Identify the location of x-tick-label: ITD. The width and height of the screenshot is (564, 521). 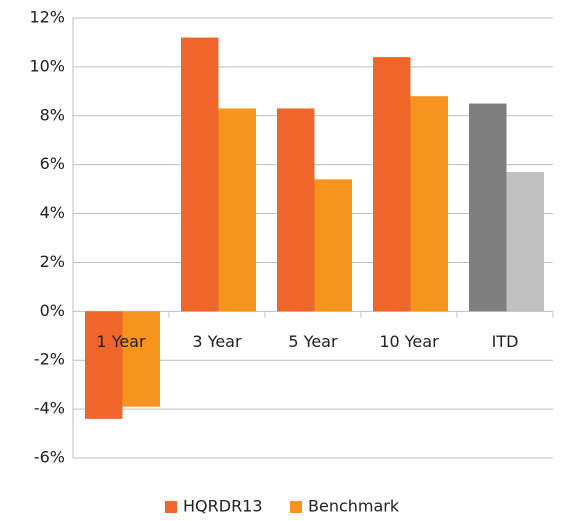
(505, 341).